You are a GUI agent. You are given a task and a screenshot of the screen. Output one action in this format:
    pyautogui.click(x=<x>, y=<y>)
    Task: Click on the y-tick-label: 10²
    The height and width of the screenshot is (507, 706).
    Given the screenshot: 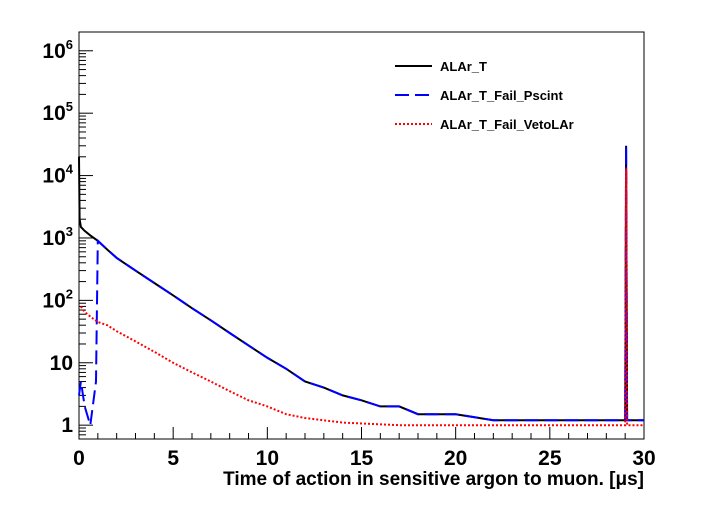 What is the action you would take?
    pyautogui.click(x=57, y=299)
    